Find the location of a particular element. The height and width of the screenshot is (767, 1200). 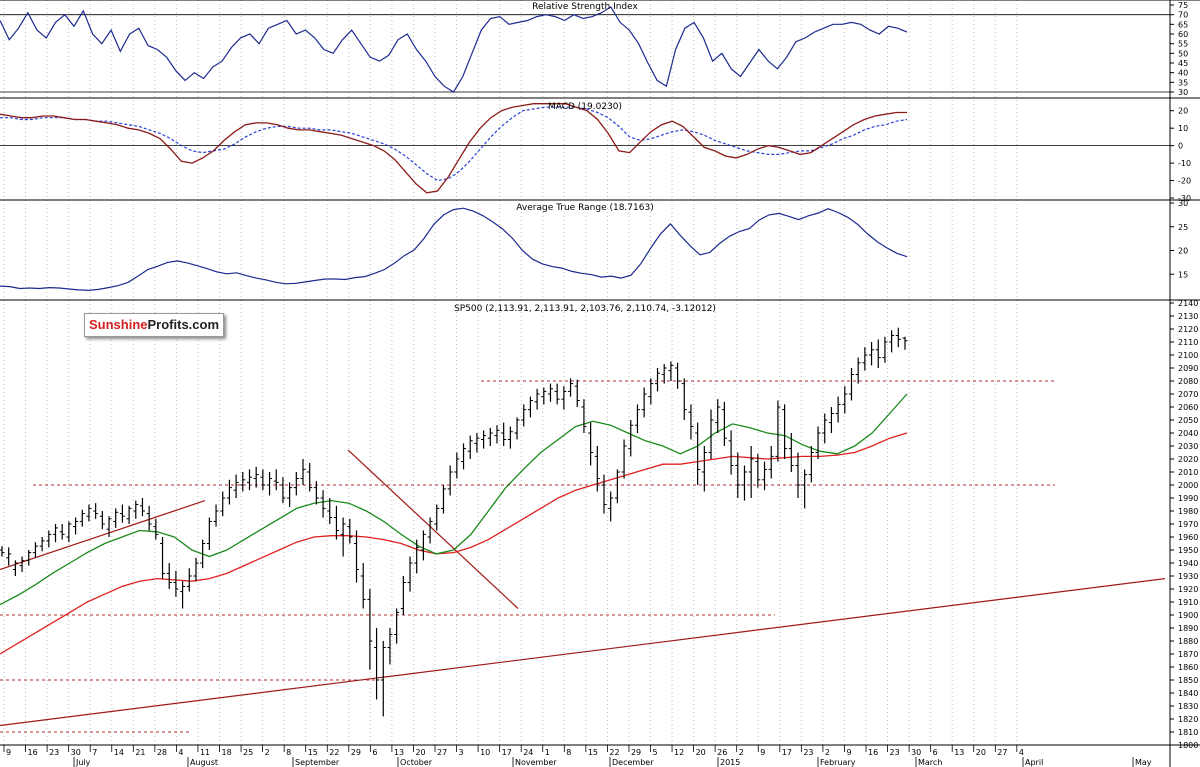

x-tick-label: 5 is located at coordinates (655, 752).